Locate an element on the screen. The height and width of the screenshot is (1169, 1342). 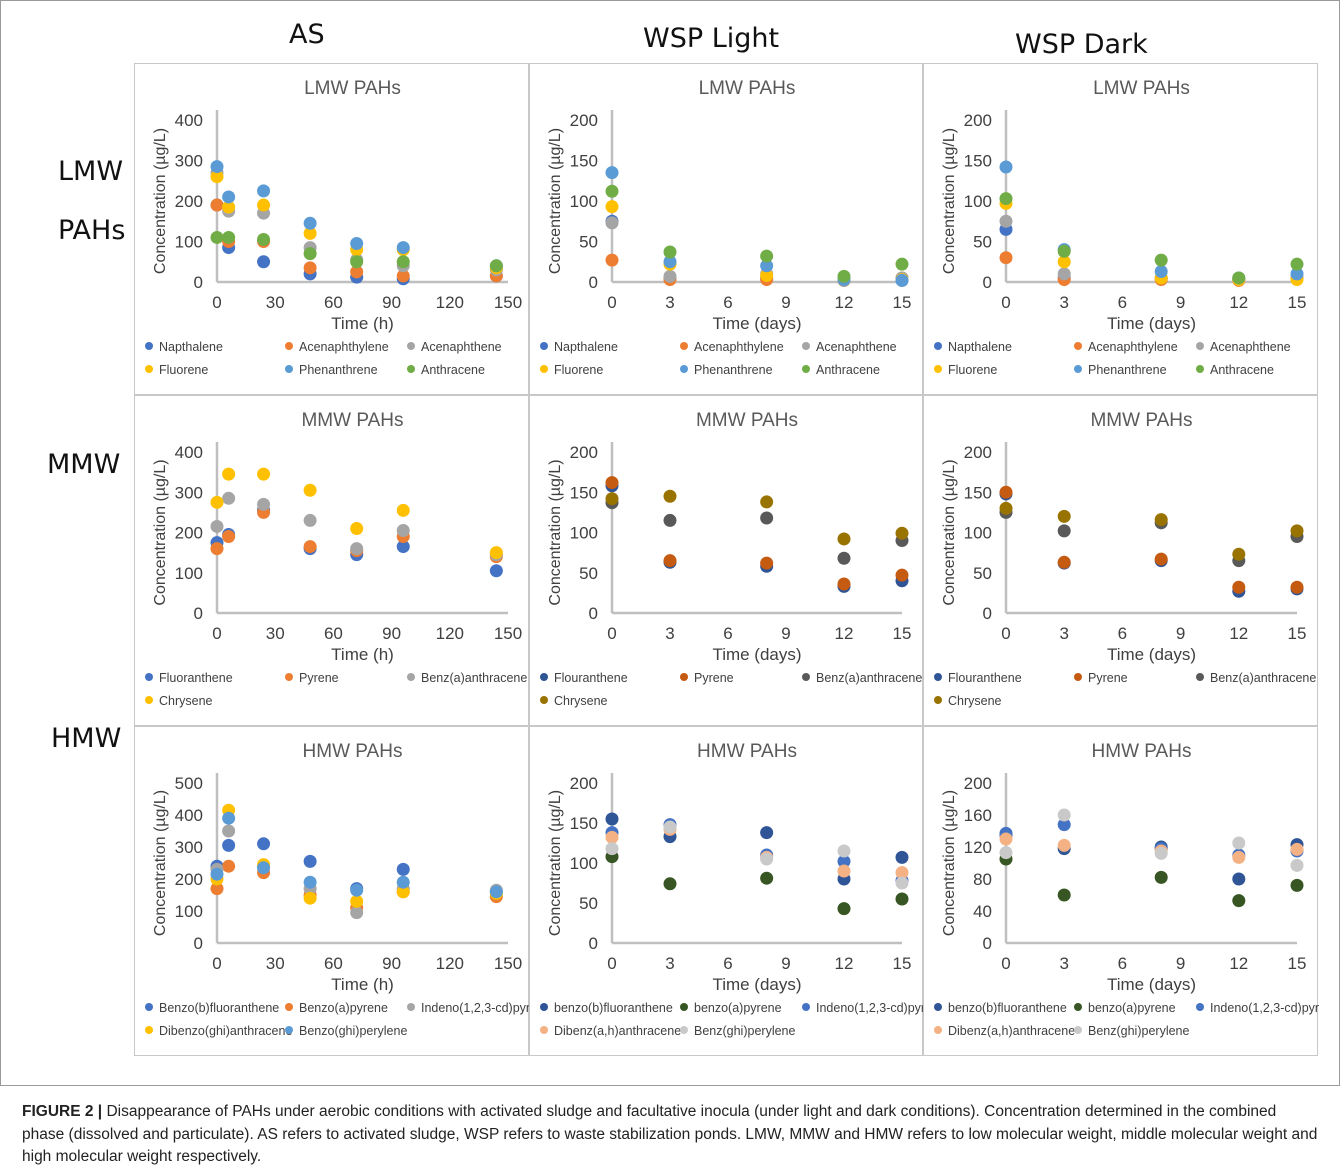
y-tick-label: 40 is located at coordinates (982, 911).